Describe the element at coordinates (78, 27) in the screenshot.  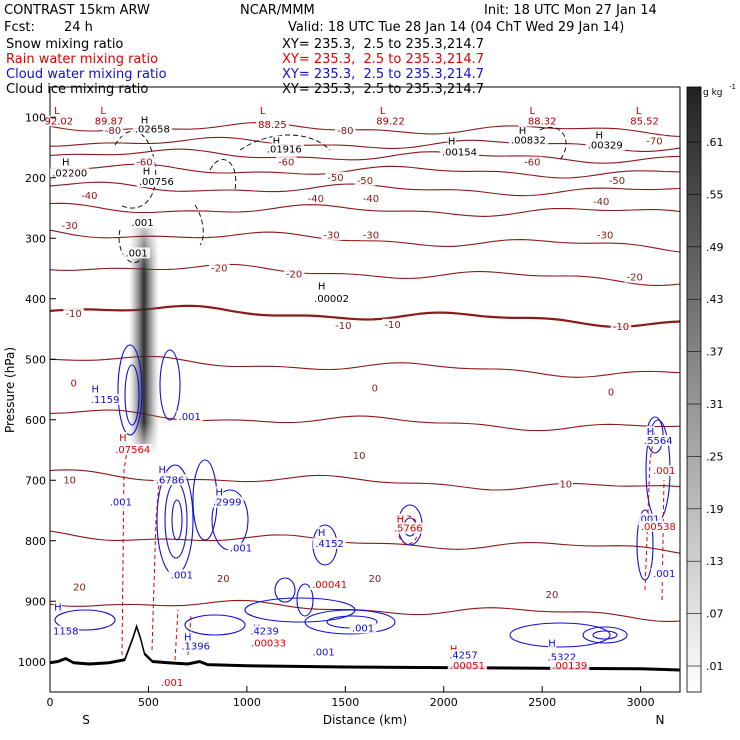
I see `forecast-hours: 24 h` at that location.